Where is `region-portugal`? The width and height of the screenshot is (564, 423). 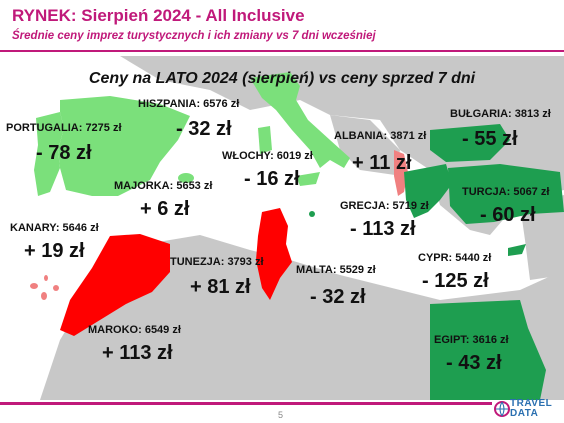 region-portugal is located at coordinates (49, 154).